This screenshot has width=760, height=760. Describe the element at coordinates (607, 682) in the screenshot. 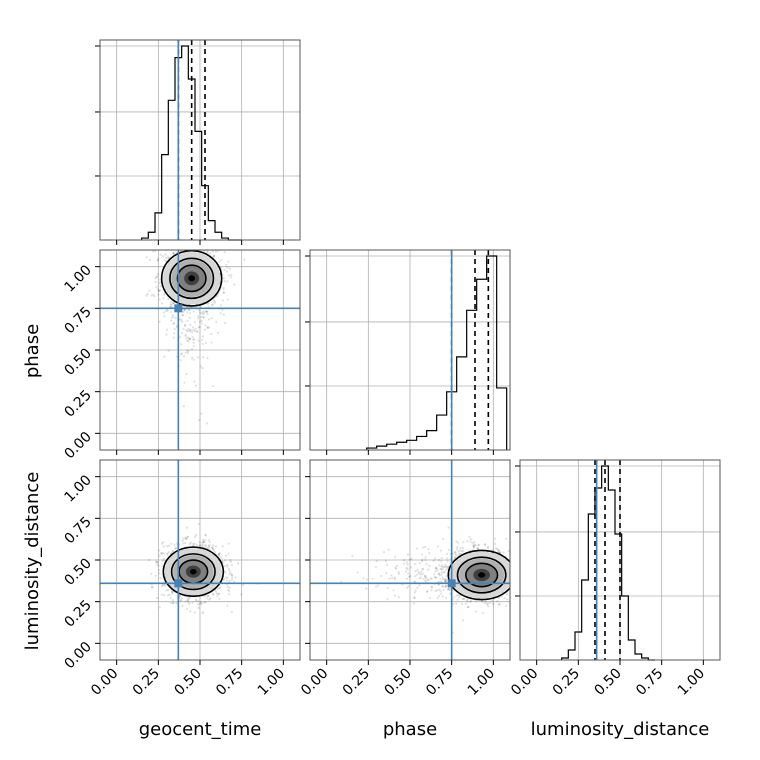

I see `x-tick-label: 0.50` at that location.